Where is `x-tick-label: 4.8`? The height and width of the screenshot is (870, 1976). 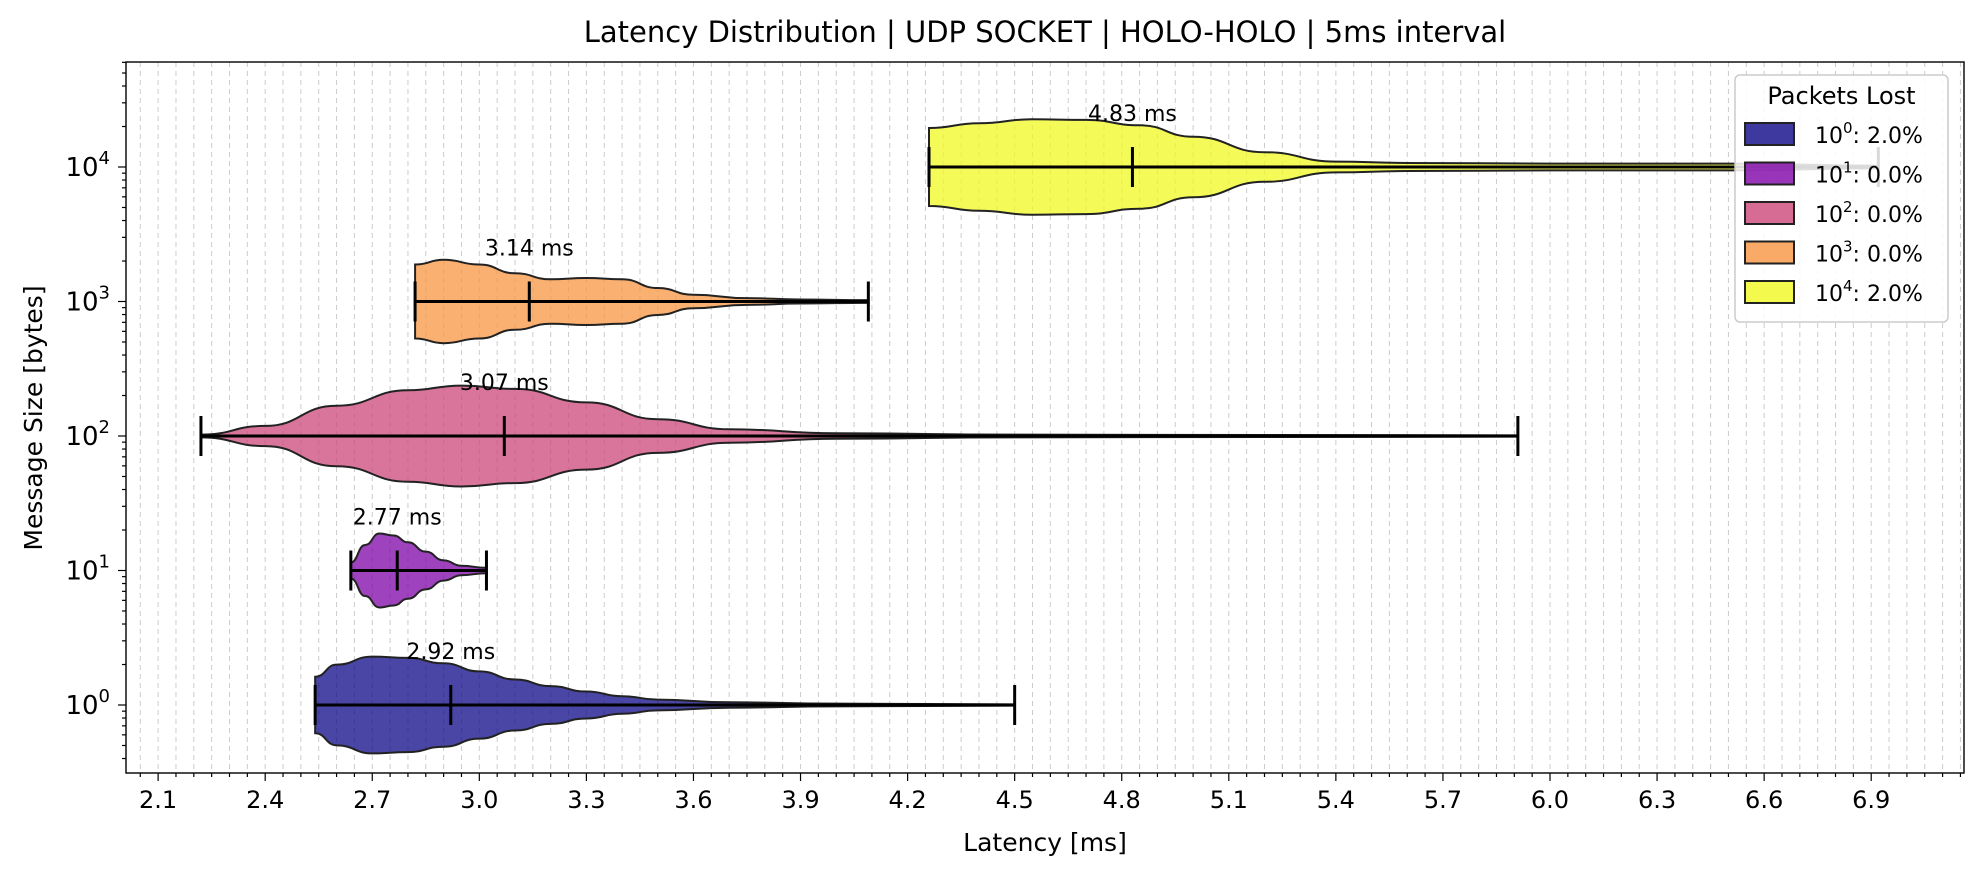
x-tick-label: 4.8 is located at coordinates (1122, 800).